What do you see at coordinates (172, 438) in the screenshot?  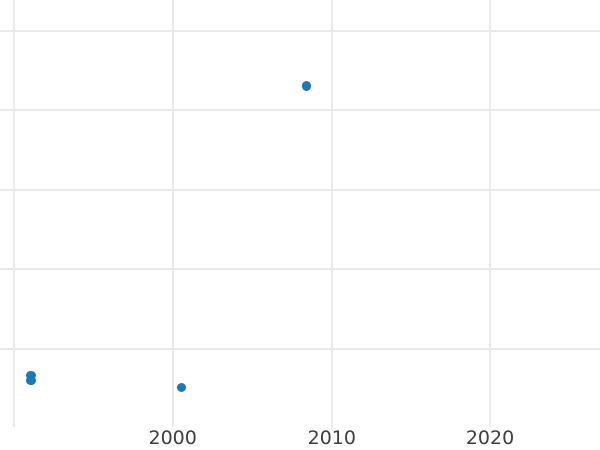 I see `x-tick-label: 2000` at bounding box center [172, 438].